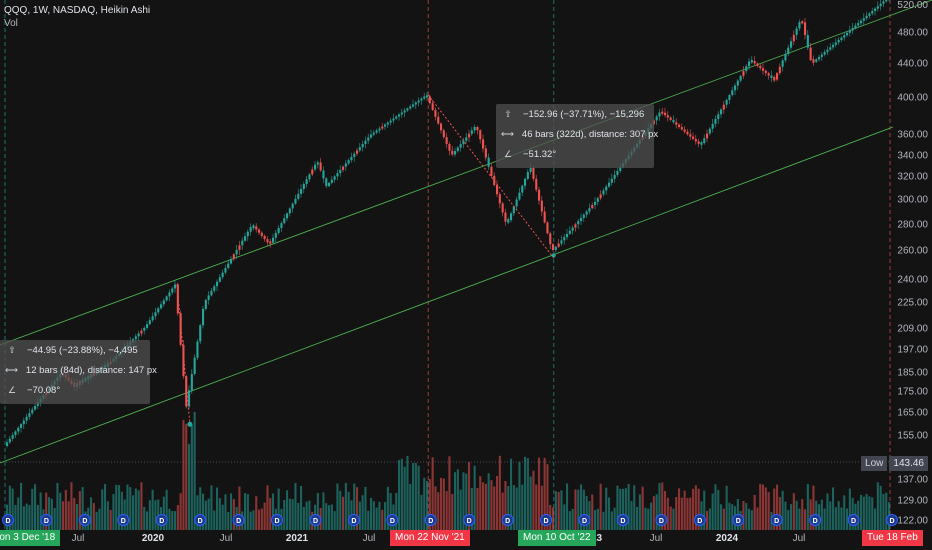 The image size is (932, 550). What do you see at coordinates (30, 538) in the screenshot?
I see `date-marker: Mon 3 Dec '18` at bounding box center [30, 538].